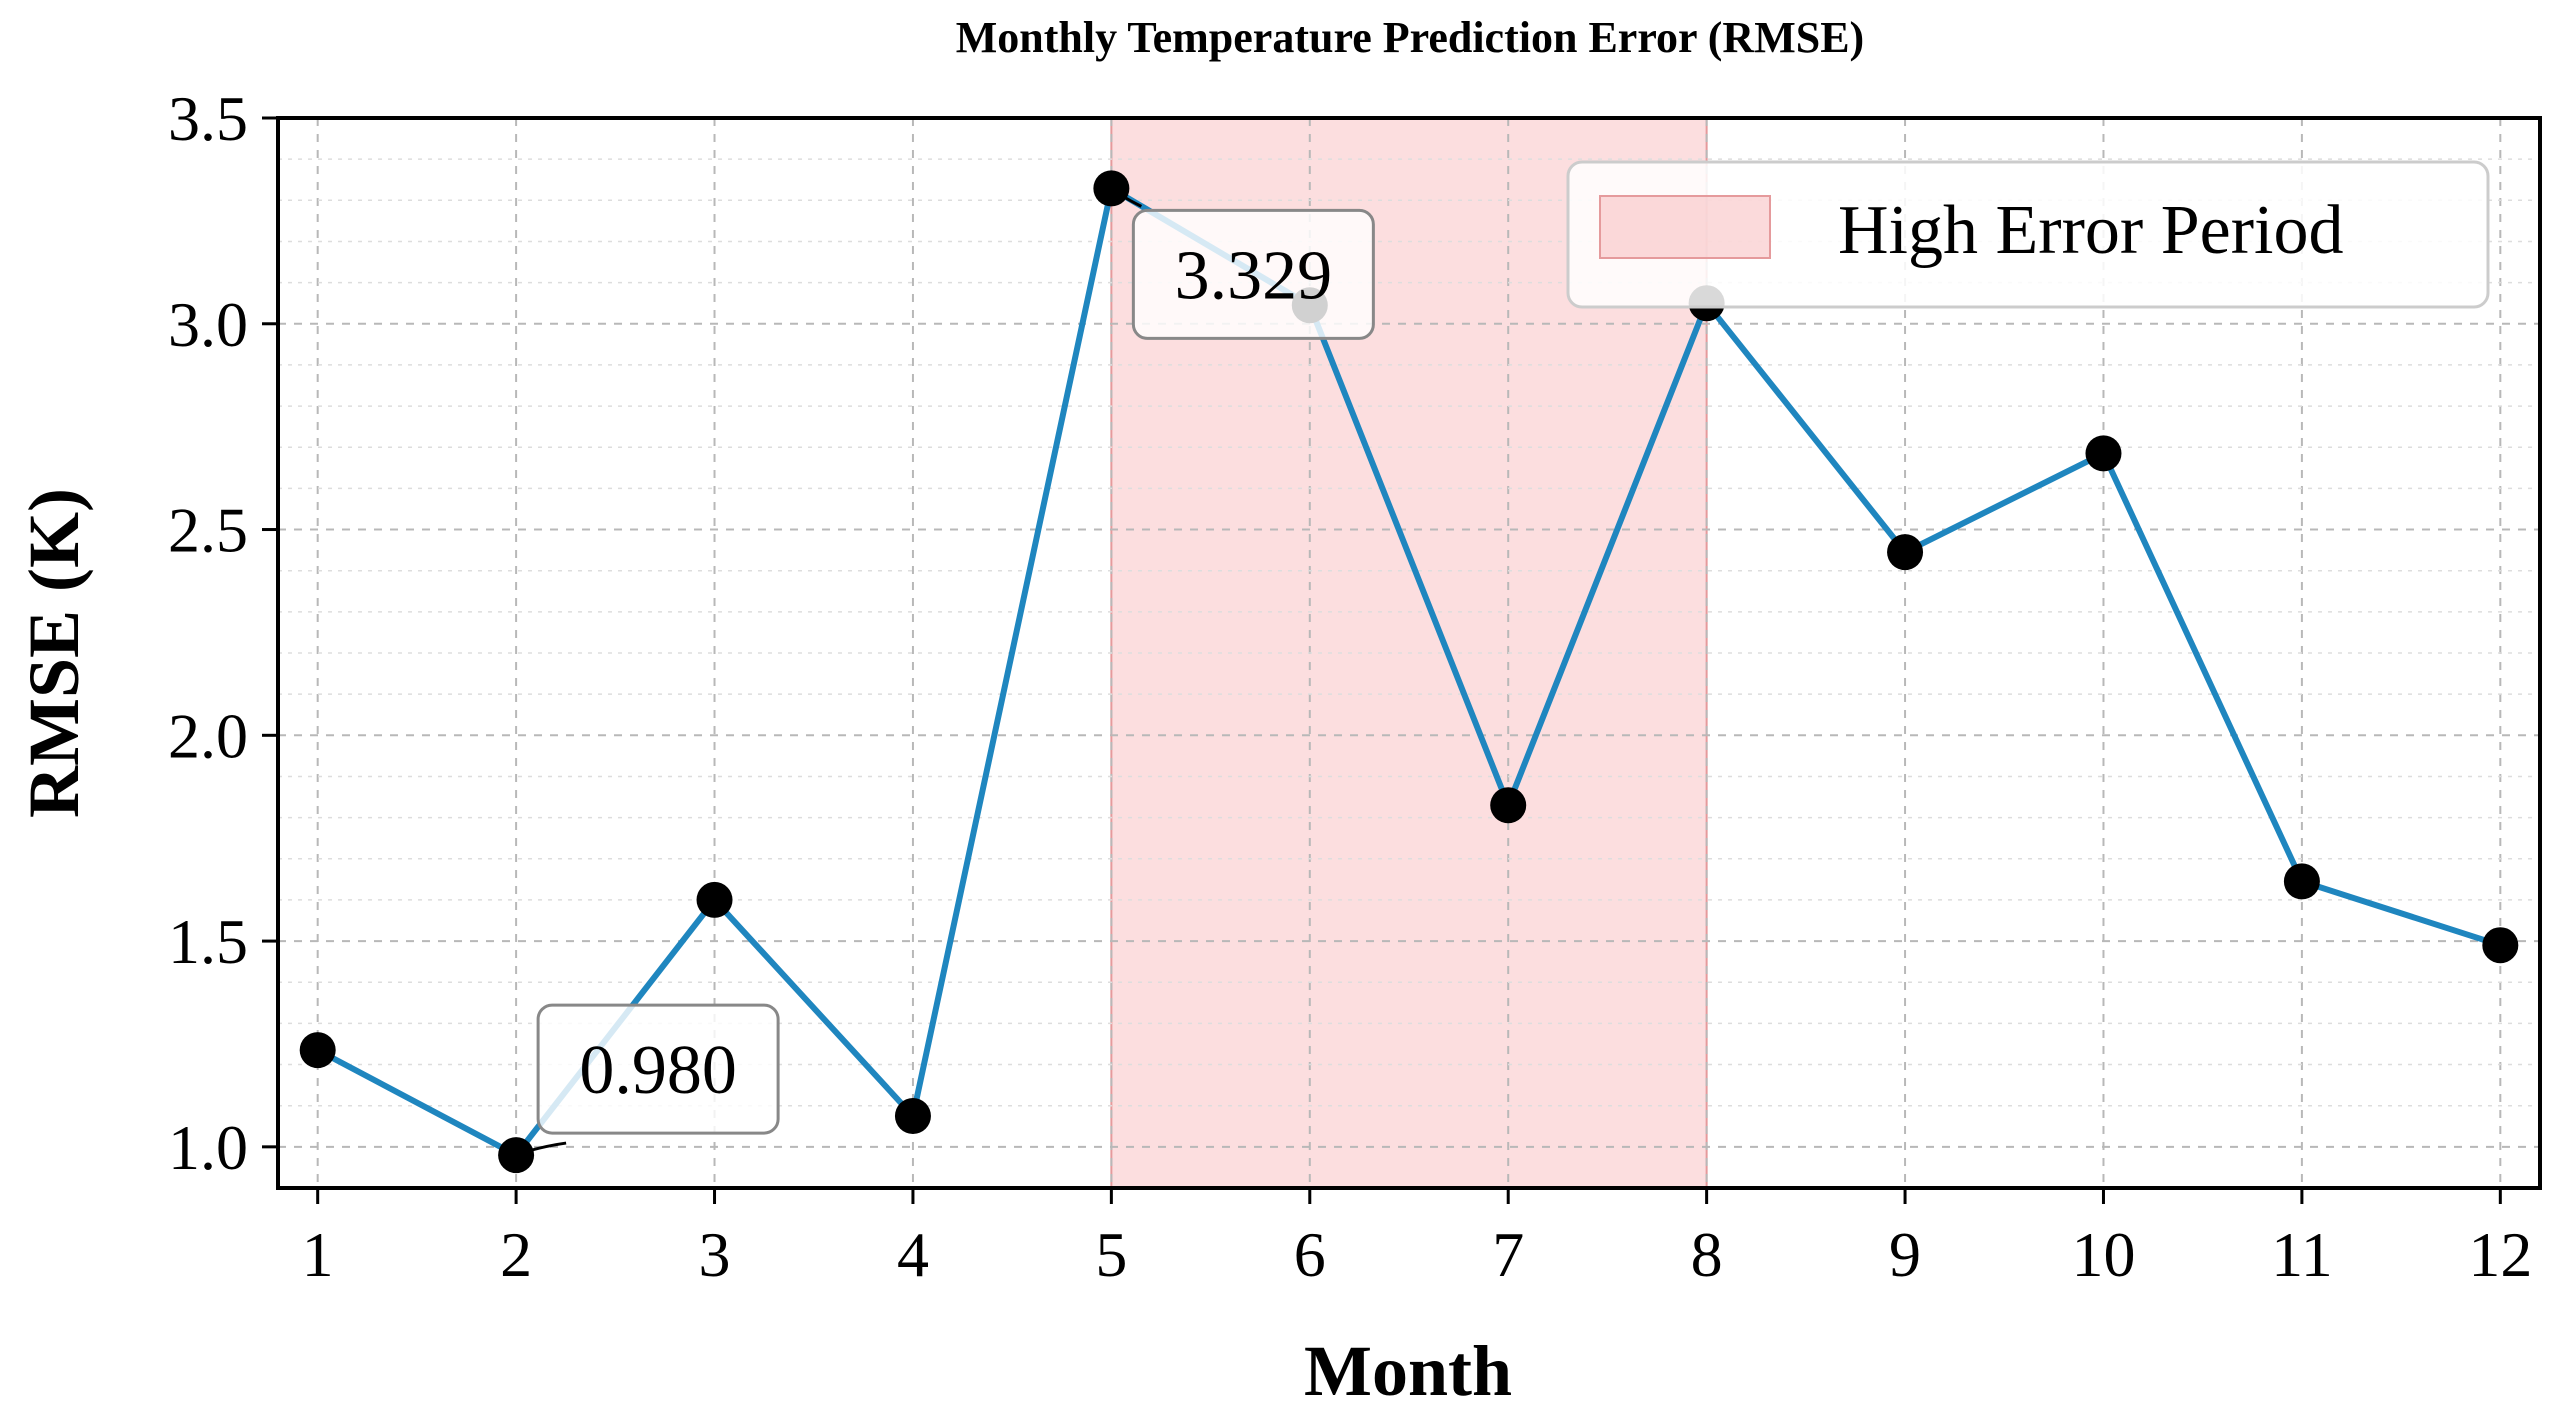 The height and width of the screenshot is (1426, 2555). Describe the element at coordinates (715, 1254) in the screenshot. I see `x-tick-label: 3` at that location.